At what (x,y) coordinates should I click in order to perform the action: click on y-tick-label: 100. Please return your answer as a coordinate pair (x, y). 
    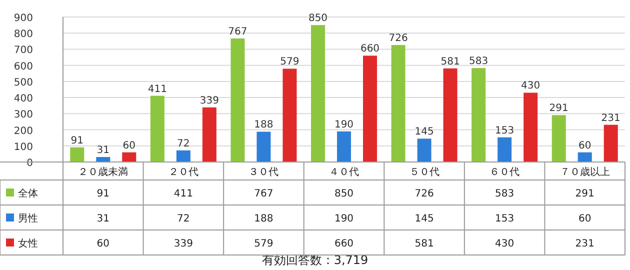
    Looking at the image, I should click on (23, 147).